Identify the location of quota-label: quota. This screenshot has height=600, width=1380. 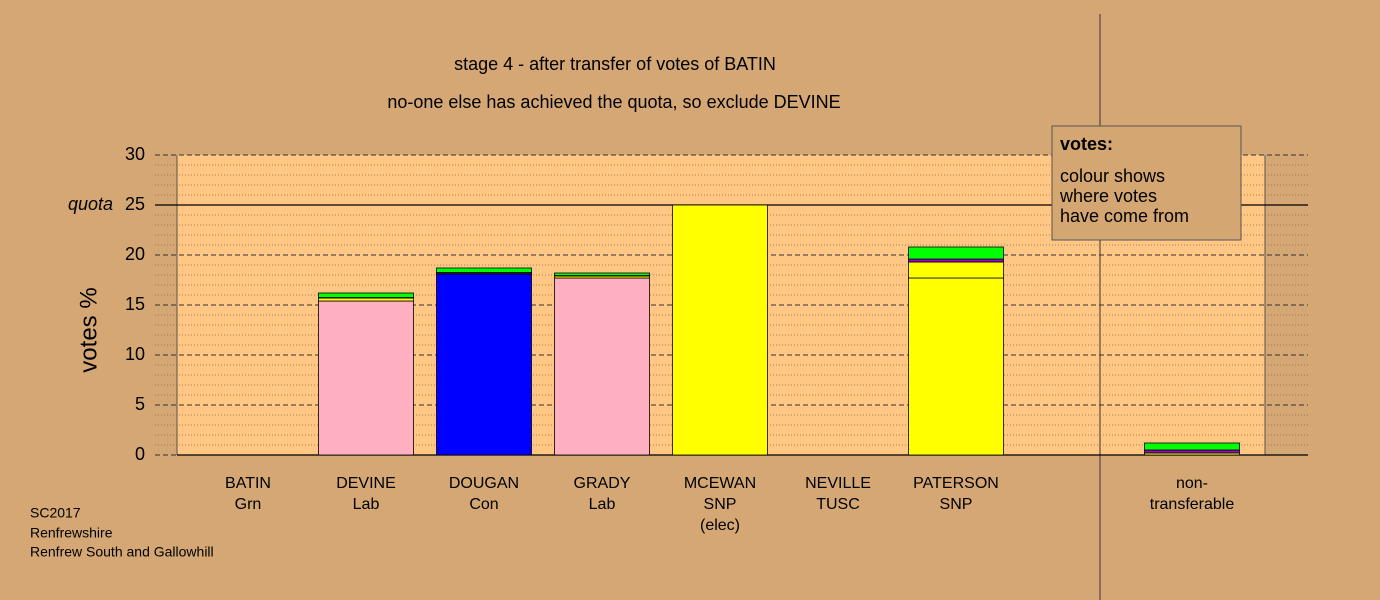
(90, 204).